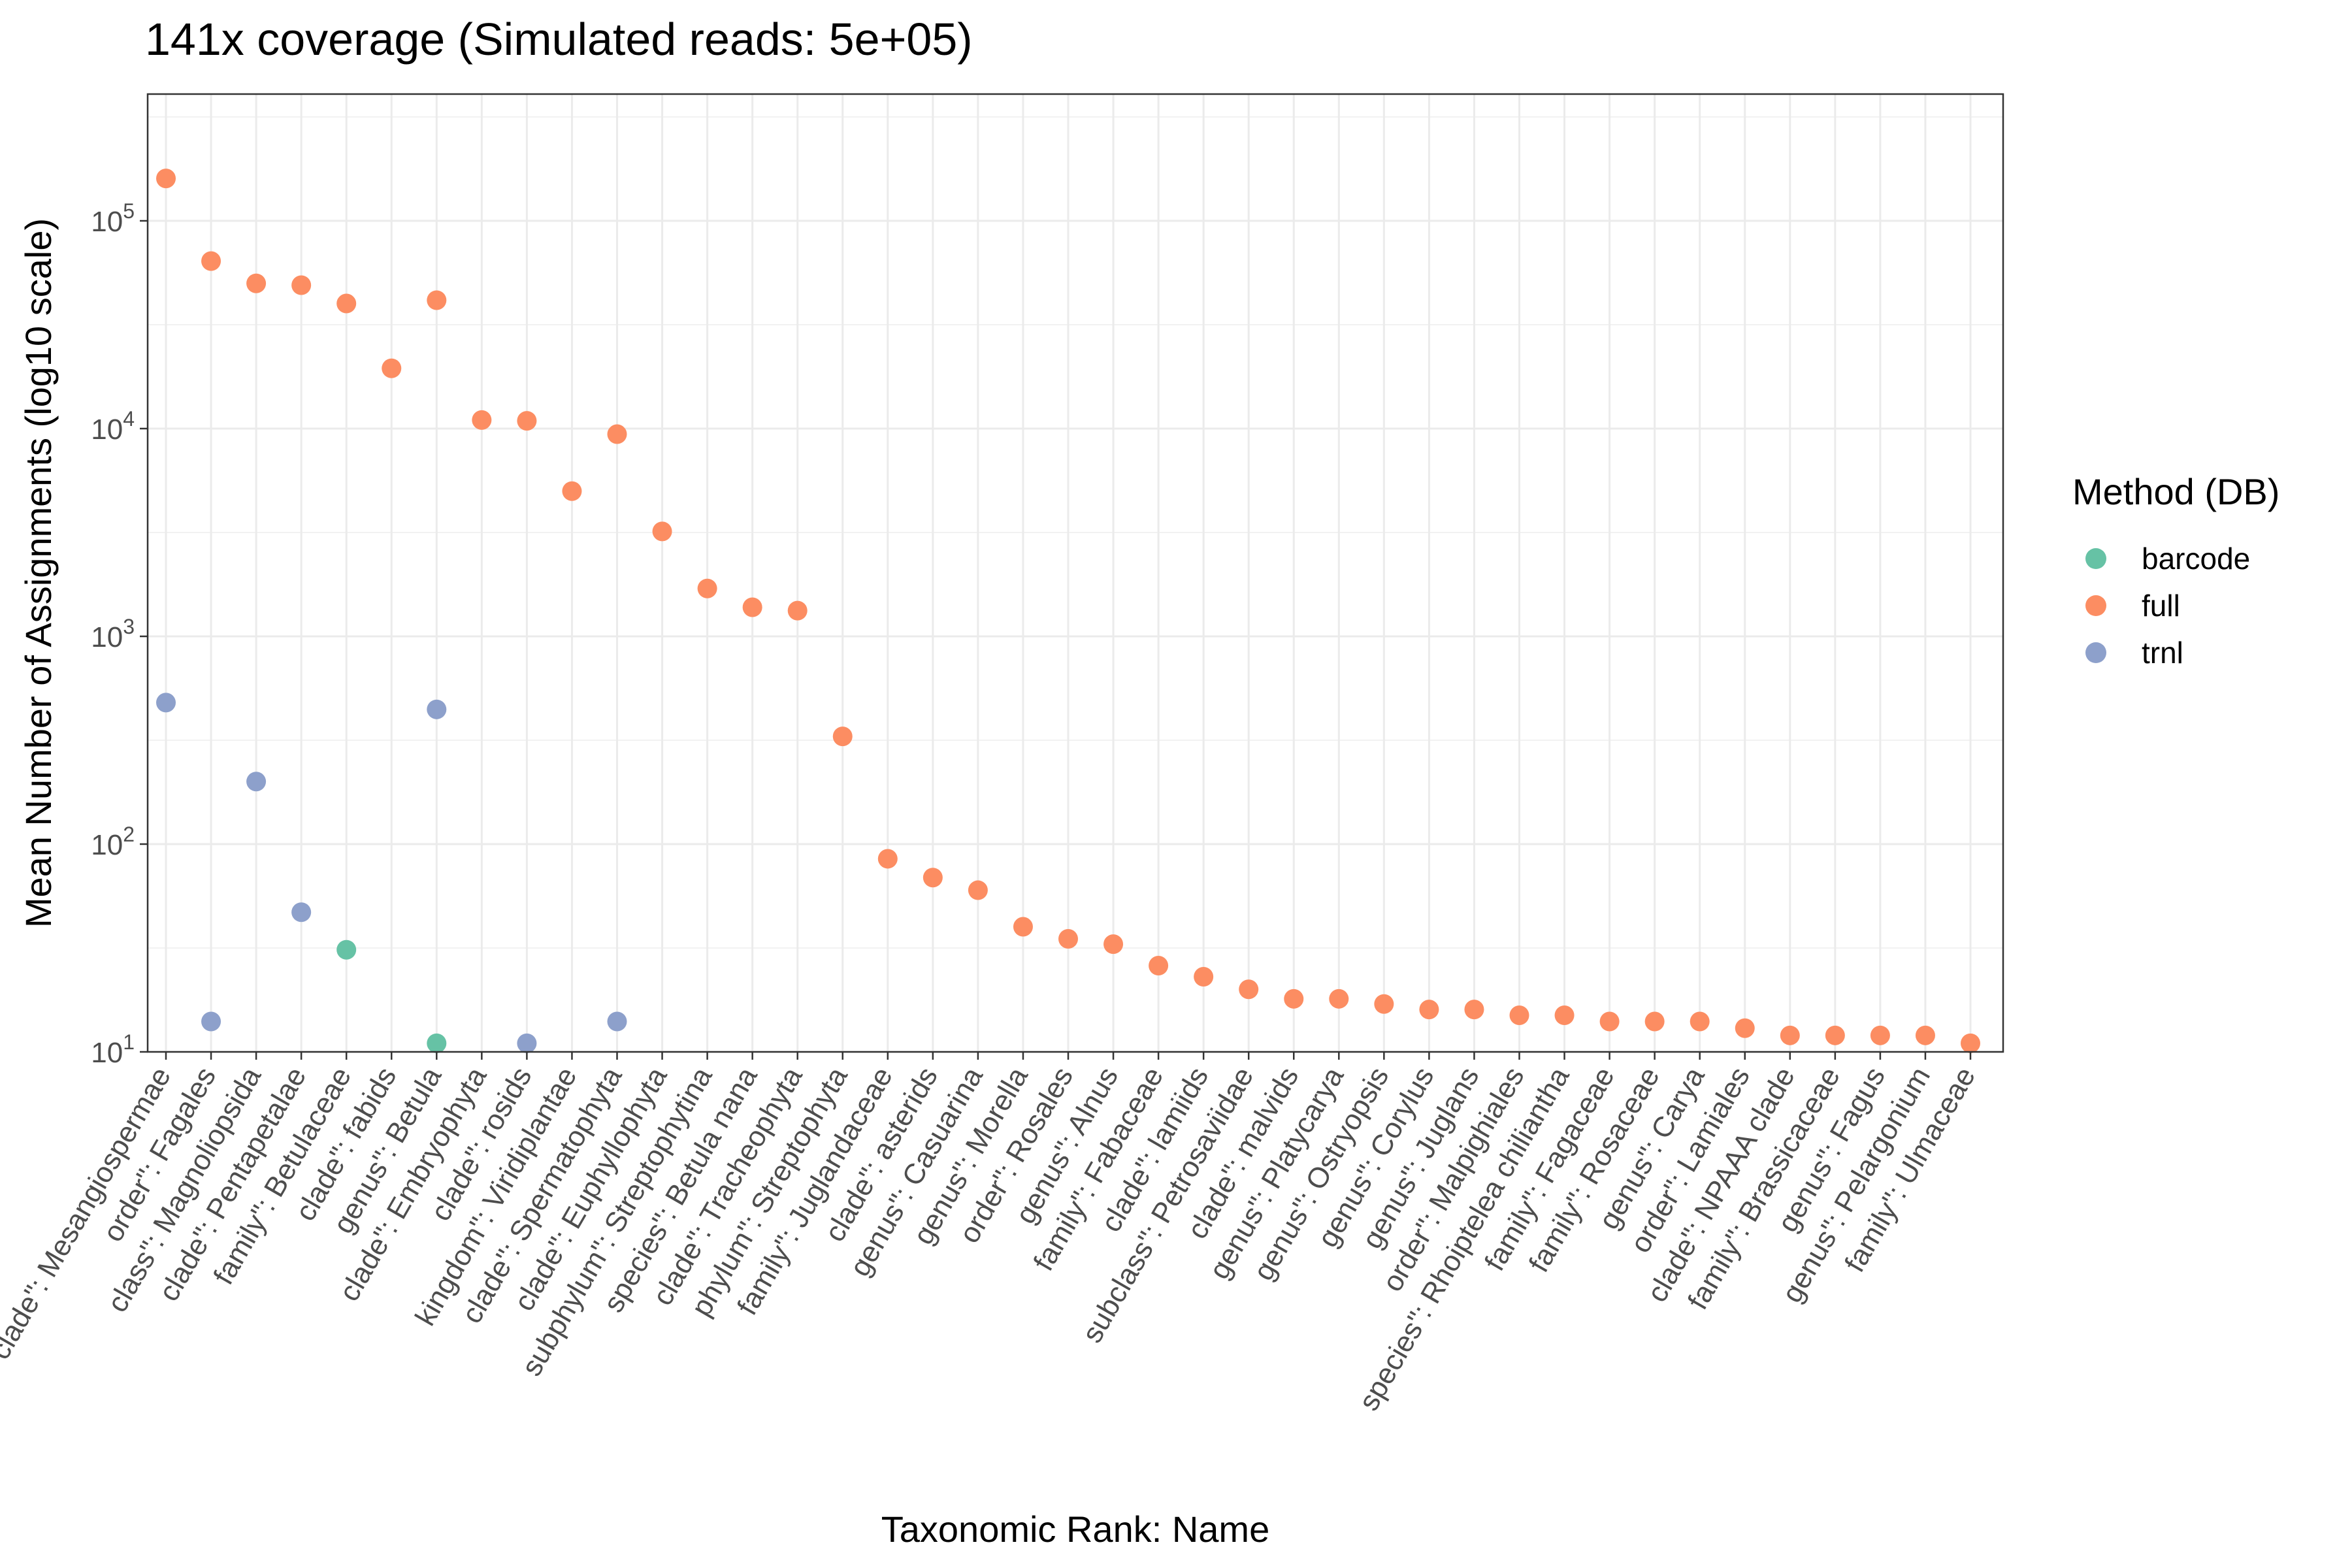 Image resolution: width=2352 pixels, height=1568 pixels. What do you see at coordinates (2196, 559) in the screenshot?
I see `legend-label-barcode: barcode` at bounding box center [2196, 559].